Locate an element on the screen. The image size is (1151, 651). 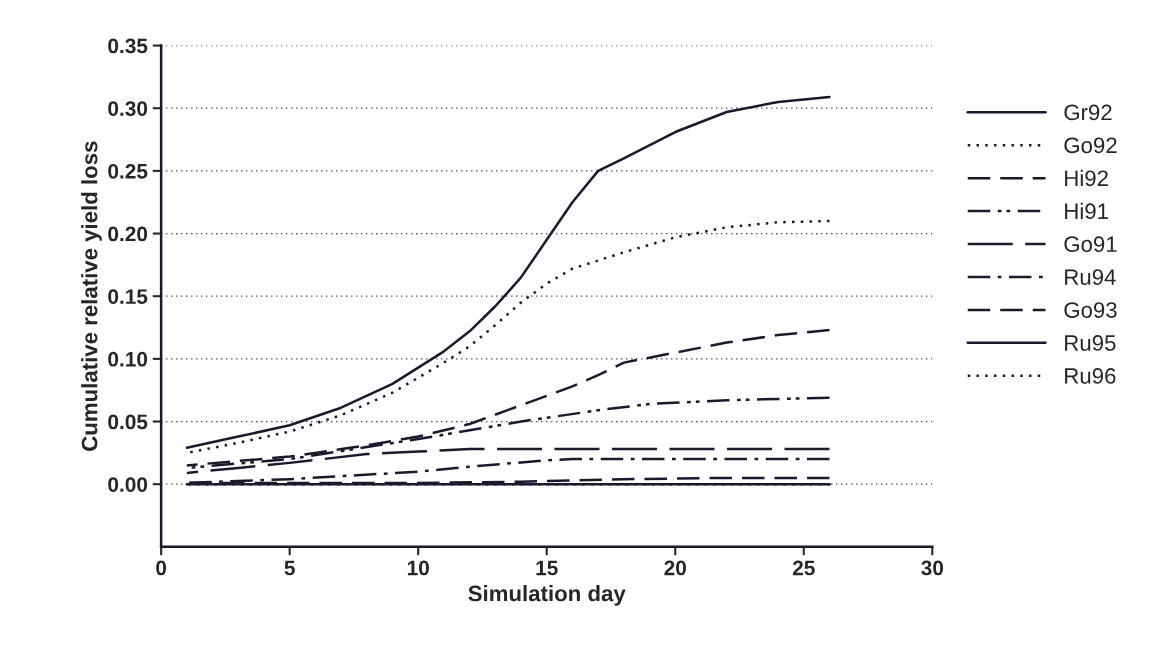
y-tick-label: 0.30 is located at coordinates (128, 109).